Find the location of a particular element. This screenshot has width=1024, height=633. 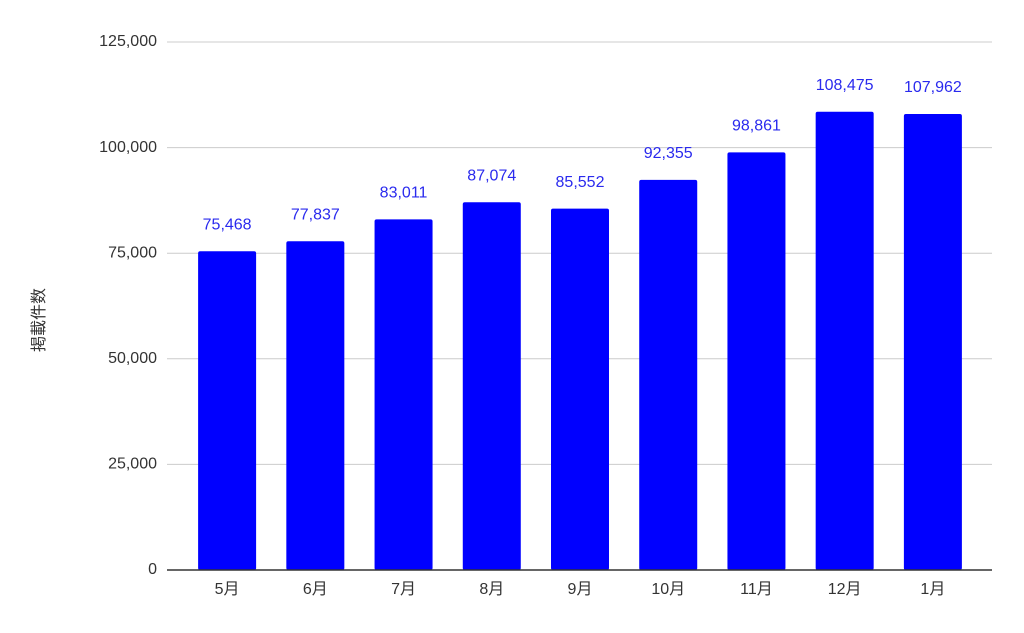

y-tick-label: 100,000 is located at coordinates (128, 147).